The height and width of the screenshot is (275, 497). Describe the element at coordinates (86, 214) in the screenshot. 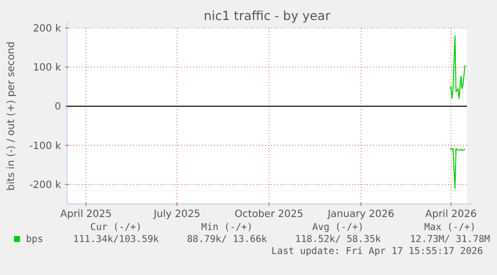

I see `x-tick-label: April 2025` at that location.